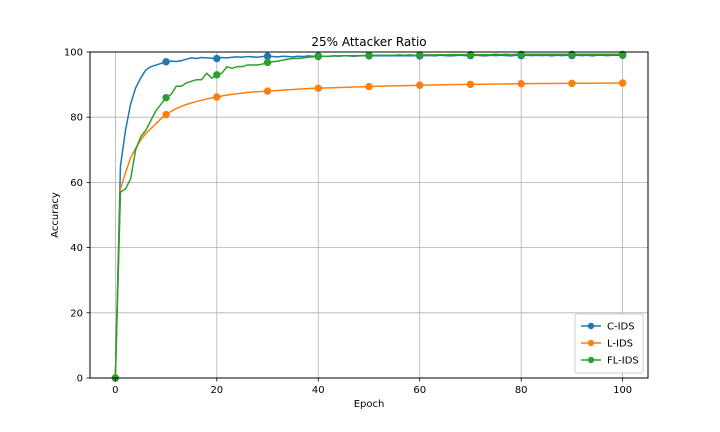 This screenshot has height=432, width=720. What do you see at coordinates (368, 42) in the screenshot?
I see `chart-title: 25% Attacker Ratio` at bounding box center [368, 42].